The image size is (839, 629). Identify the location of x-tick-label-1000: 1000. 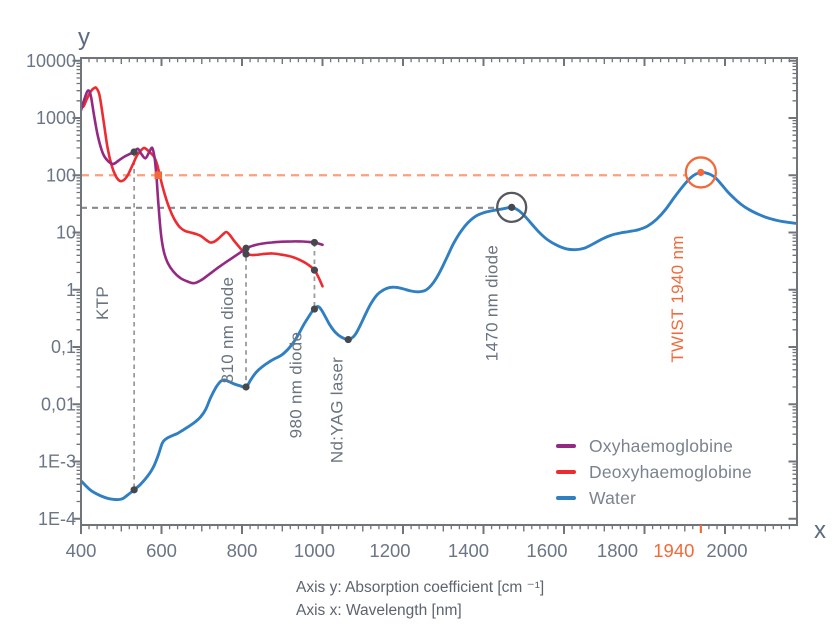
(314, 550).